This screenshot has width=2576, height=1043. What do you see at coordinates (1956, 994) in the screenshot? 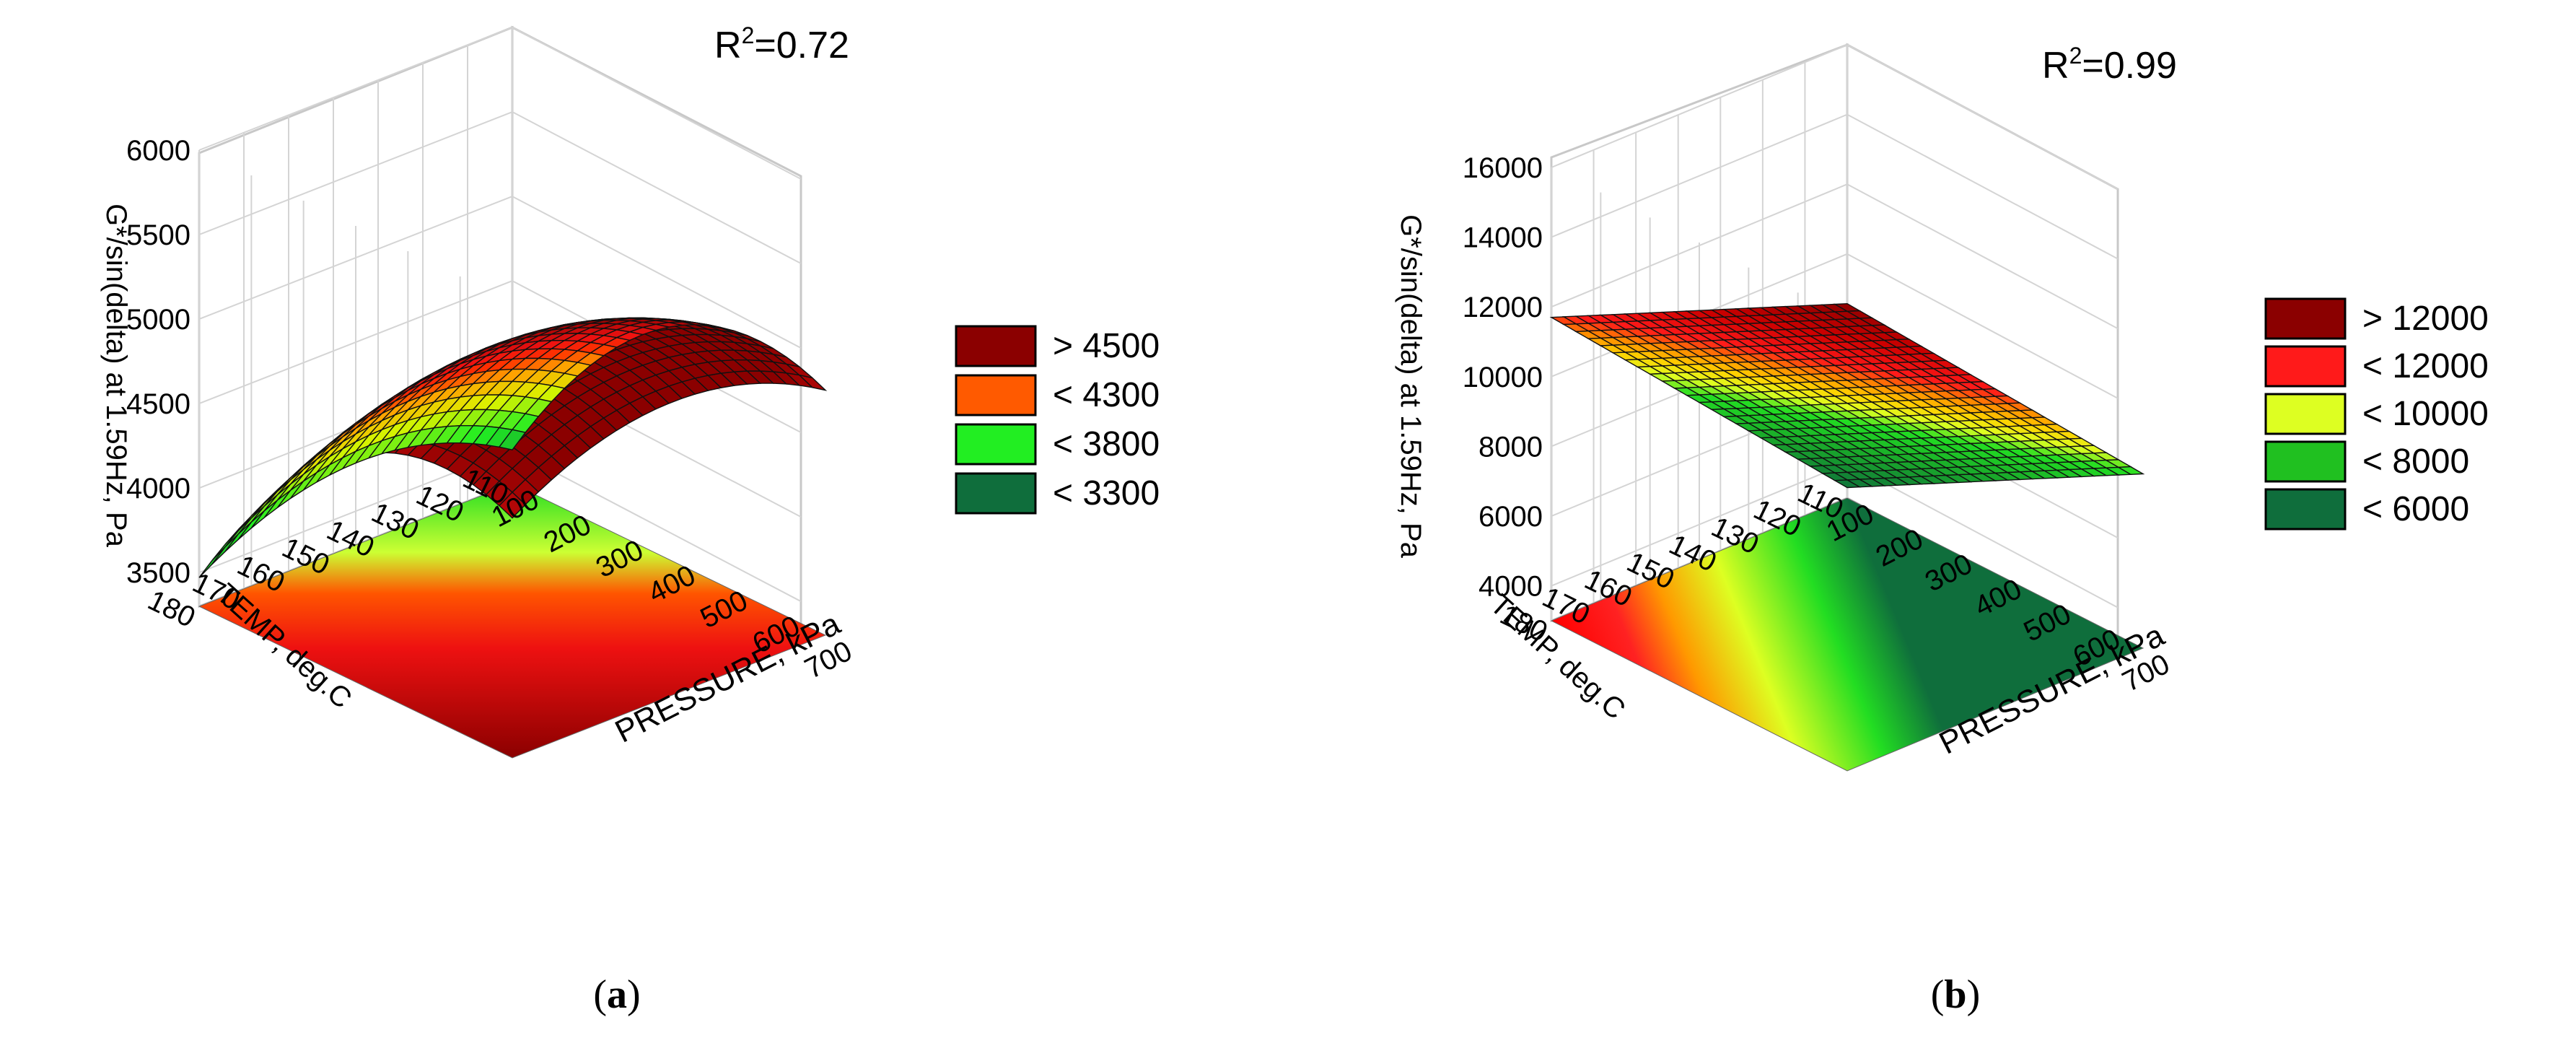
I see `panel-b-caption: (b)` at bounding box center [1956, 994].